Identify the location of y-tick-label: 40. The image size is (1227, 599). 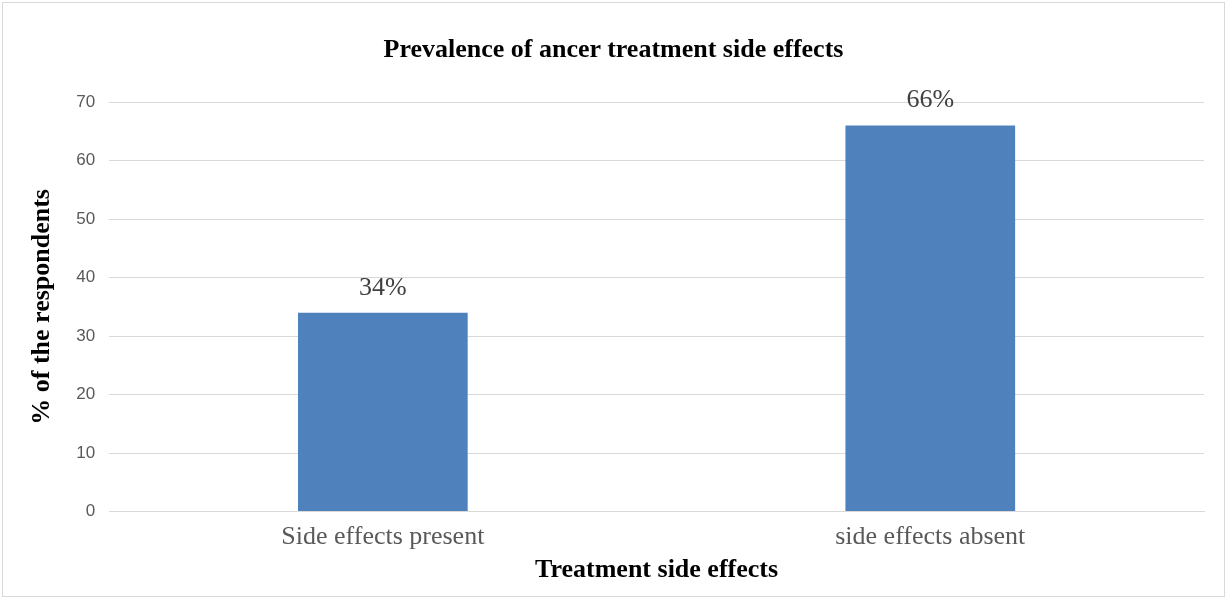
(86, 277).